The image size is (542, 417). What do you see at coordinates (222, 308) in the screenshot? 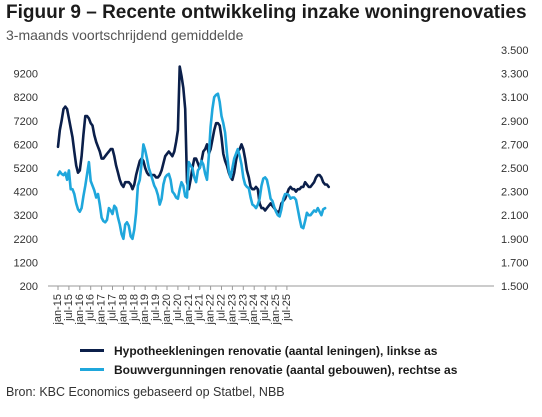
I see `x-tick-label: jul-22` at bounding box center [222, 308].